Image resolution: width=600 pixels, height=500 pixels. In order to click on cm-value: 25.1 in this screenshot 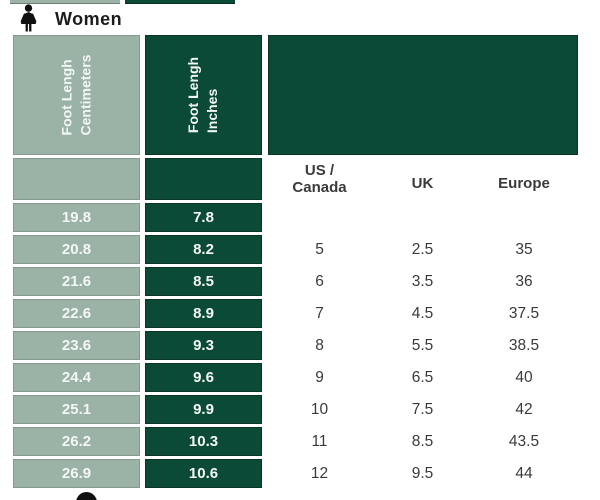, I will do `click(76, 409)`.